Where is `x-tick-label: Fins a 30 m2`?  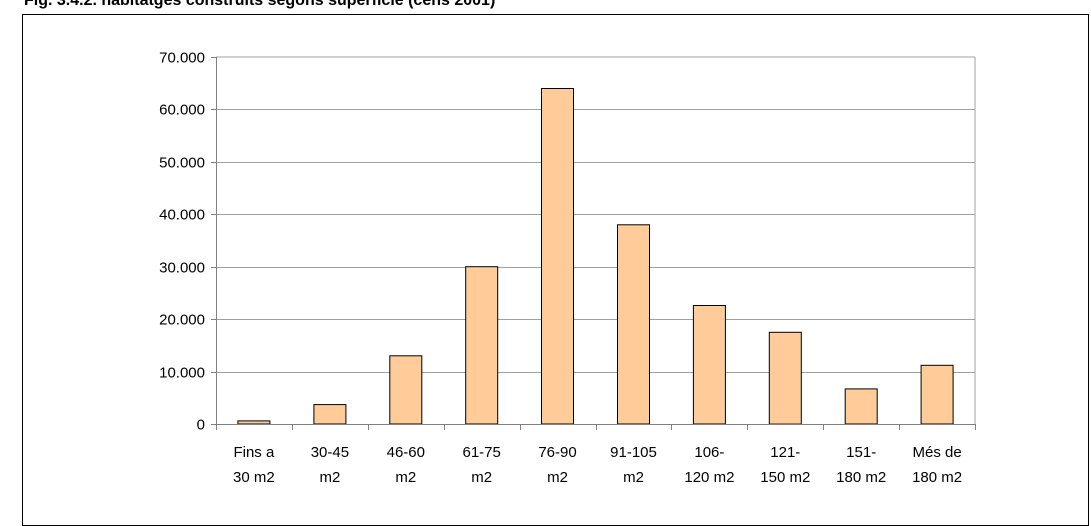 x-tick-label: Fins a 30 m2 is located at coordinates (254, 465).